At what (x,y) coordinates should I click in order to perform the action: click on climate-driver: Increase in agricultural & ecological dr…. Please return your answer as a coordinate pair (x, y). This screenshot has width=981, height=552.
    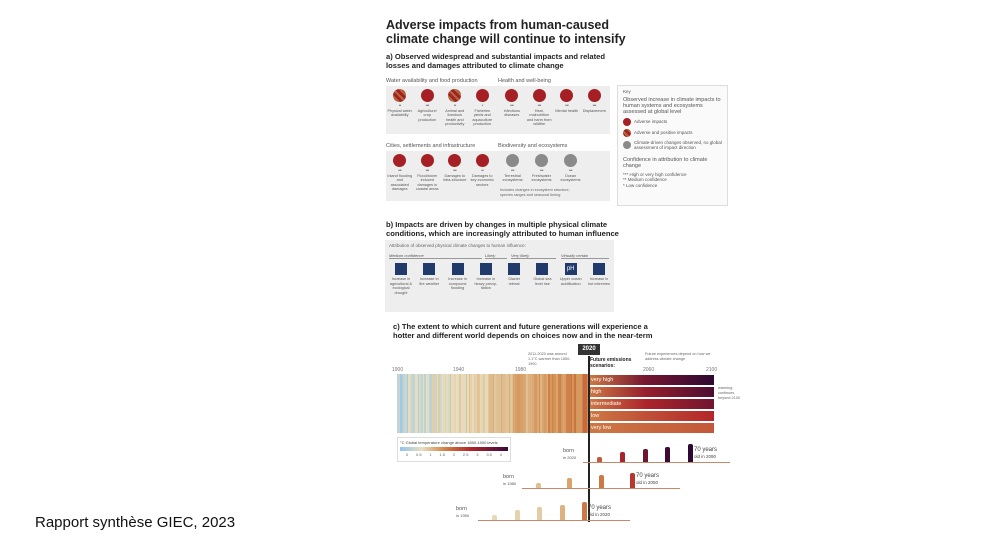
    Looking at the image, I should click on (401, 279).